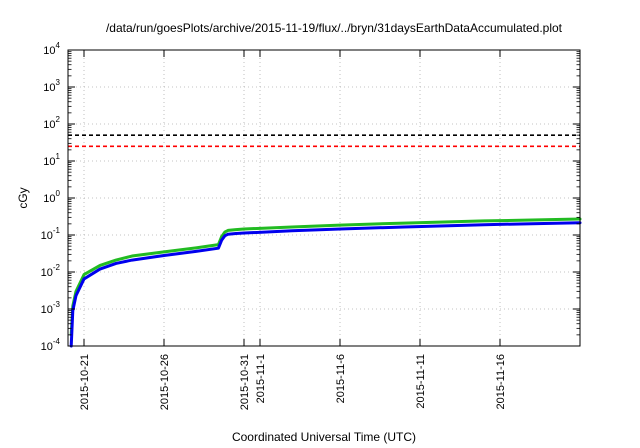 The width and height of the screenshot is (640, 448). I want to click on y-tick-label: 10⁻¹, so click(51, 234).